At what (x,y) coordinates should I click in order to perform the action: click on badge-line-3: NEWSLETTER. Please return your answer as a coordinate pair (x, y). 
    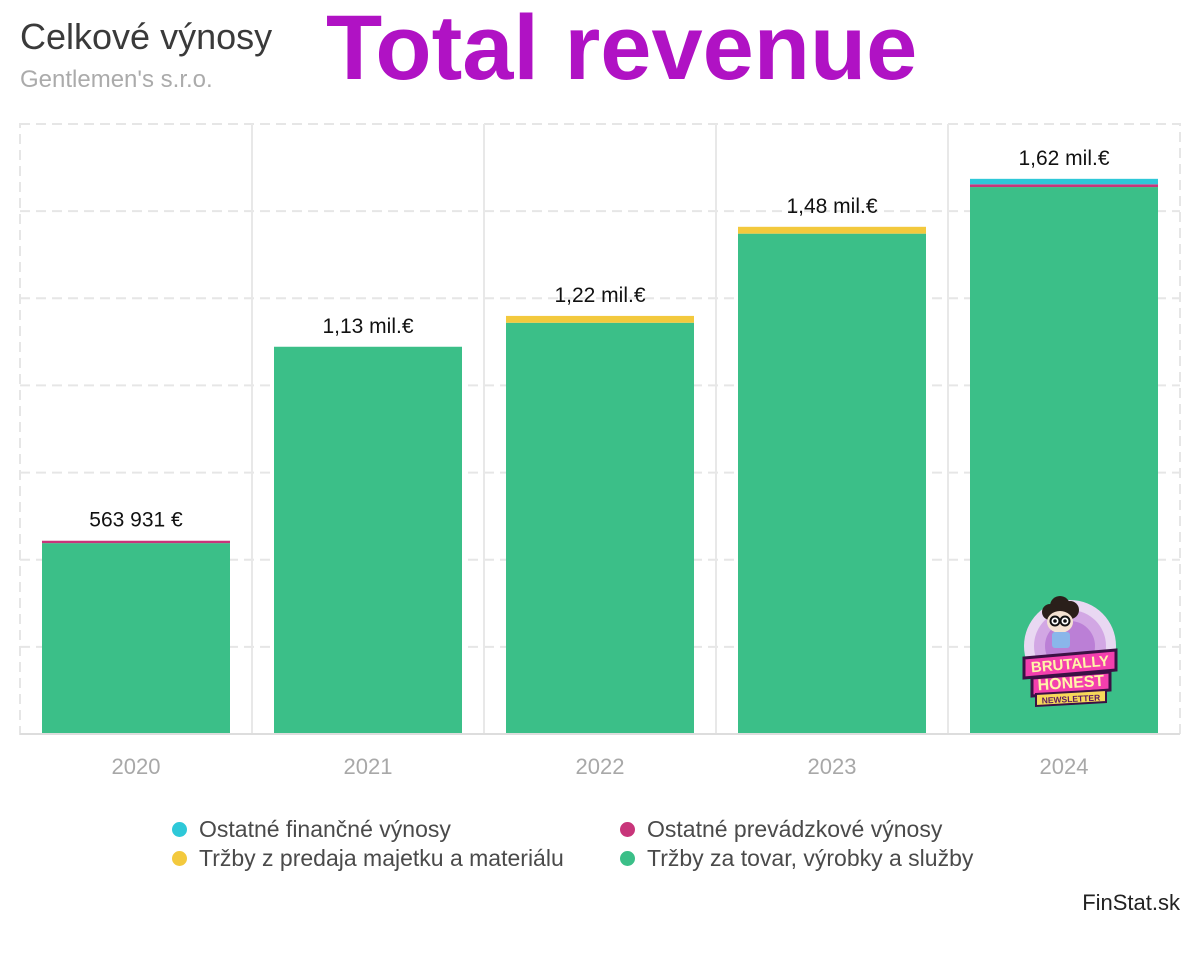
    Looking at the image, I should click on (1070, 698).